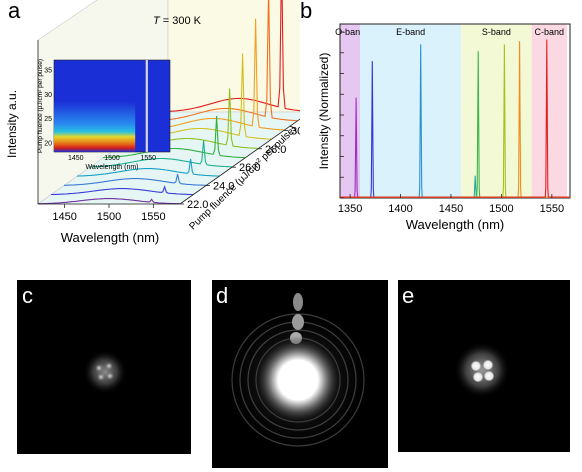 This screenshot has width=582, height=472. I want to click on y-axis-label: Intensity (Normalized), so click(324, 111).